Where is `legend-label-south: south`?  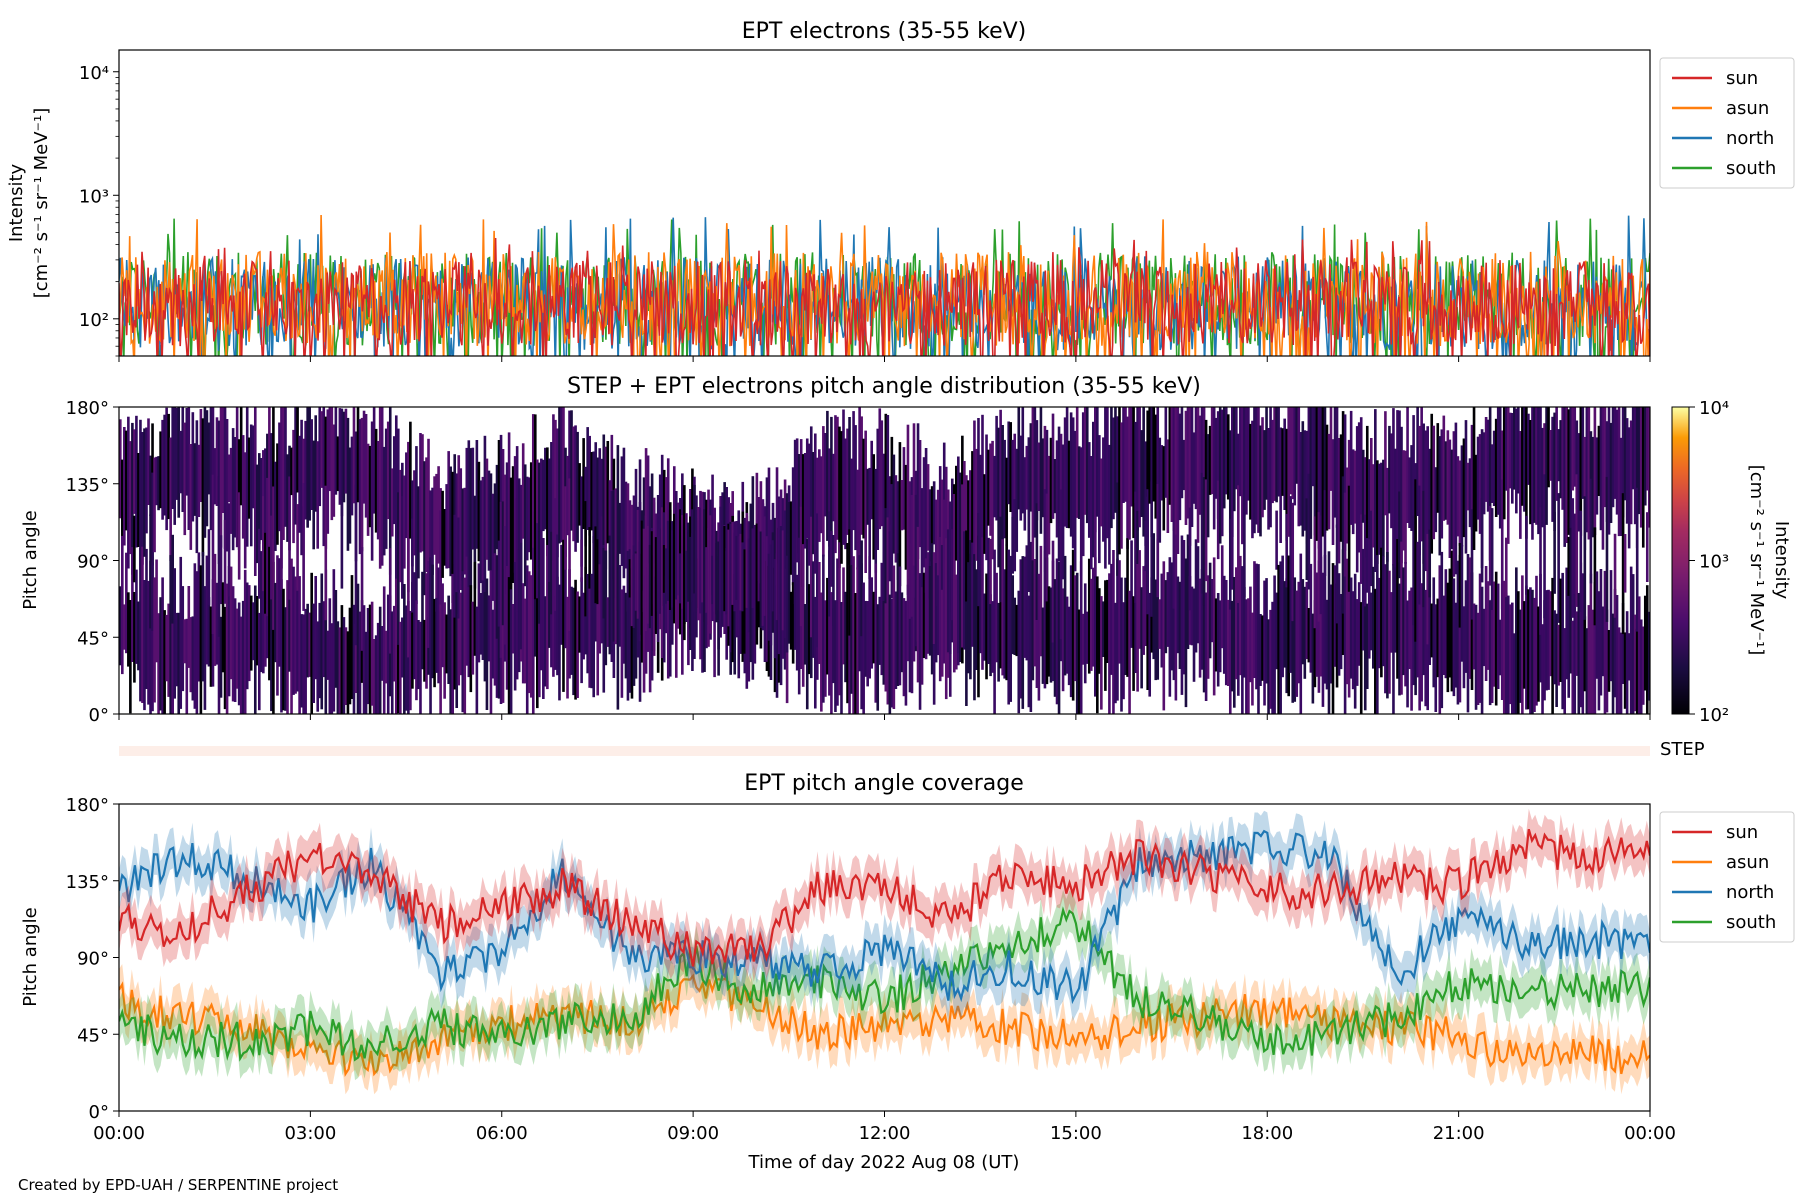
legend-label-south: south is located at coordinates (1751, 922).